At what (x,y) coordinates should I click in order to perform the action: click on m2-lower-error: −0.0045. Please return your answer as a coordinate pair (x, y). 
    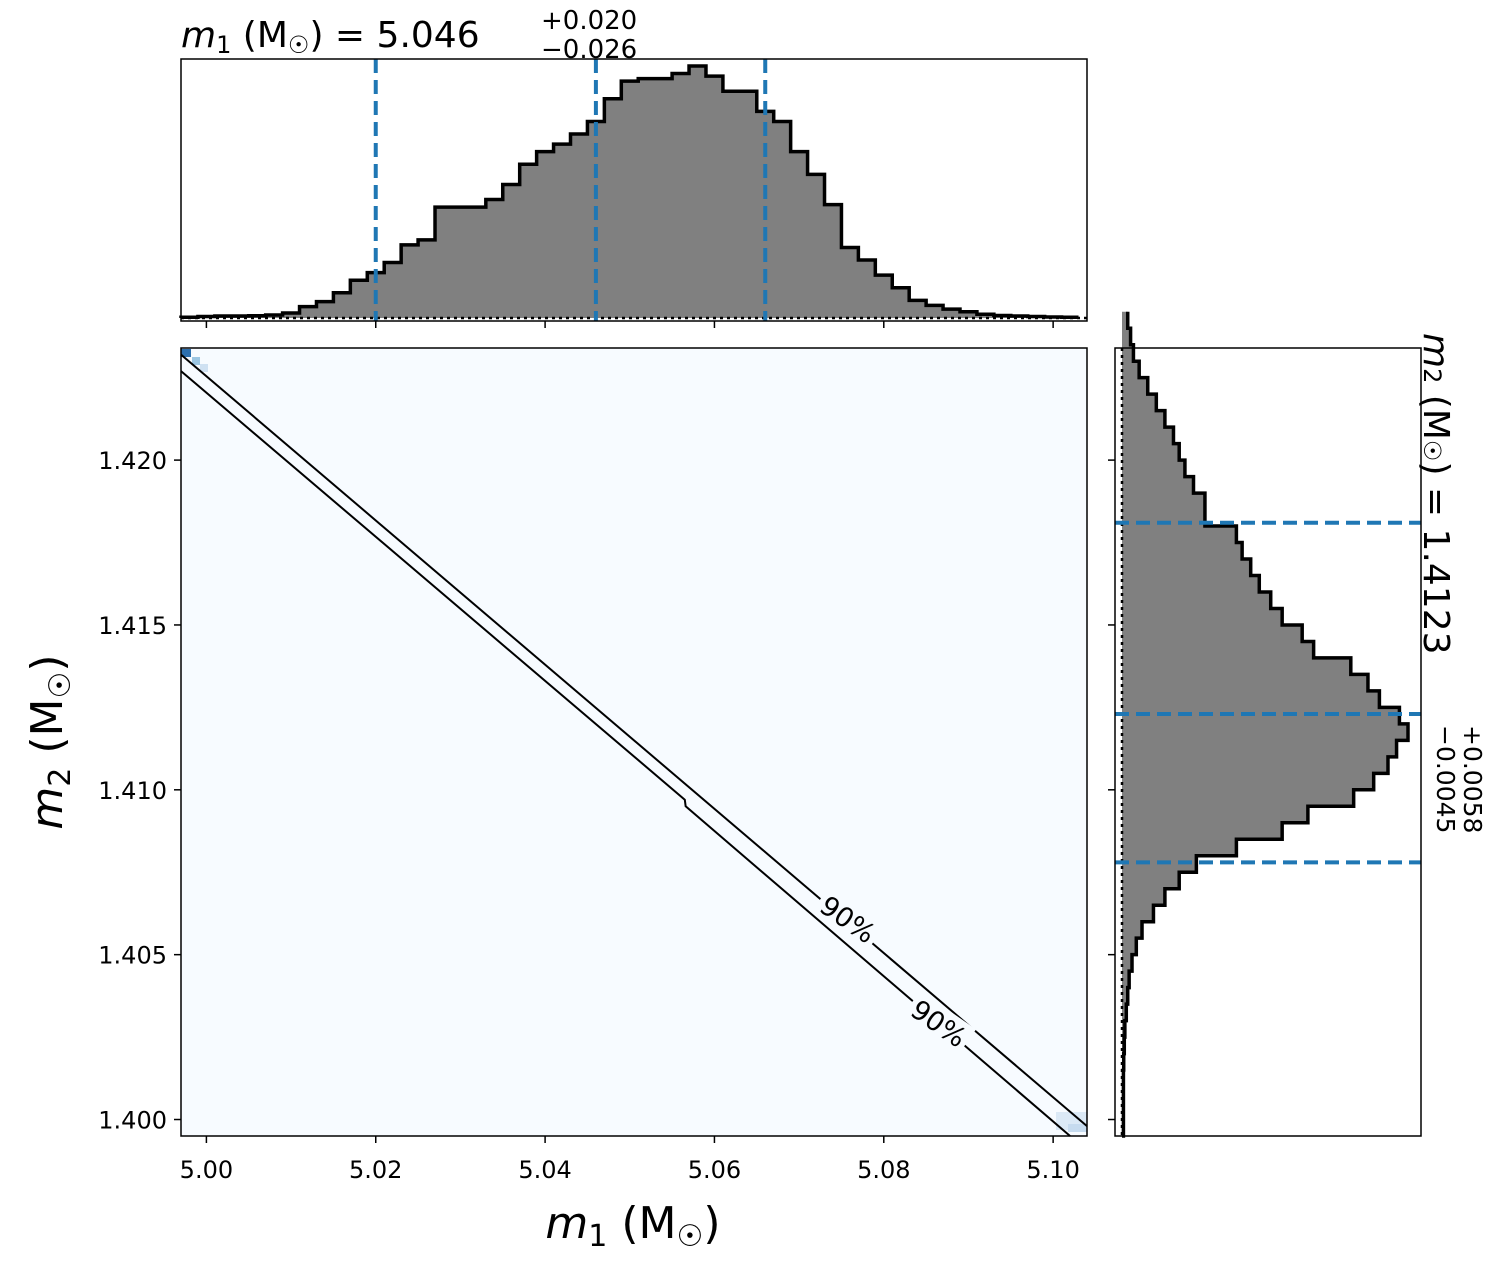
    Looking at the image, I should click on (1445, 779).